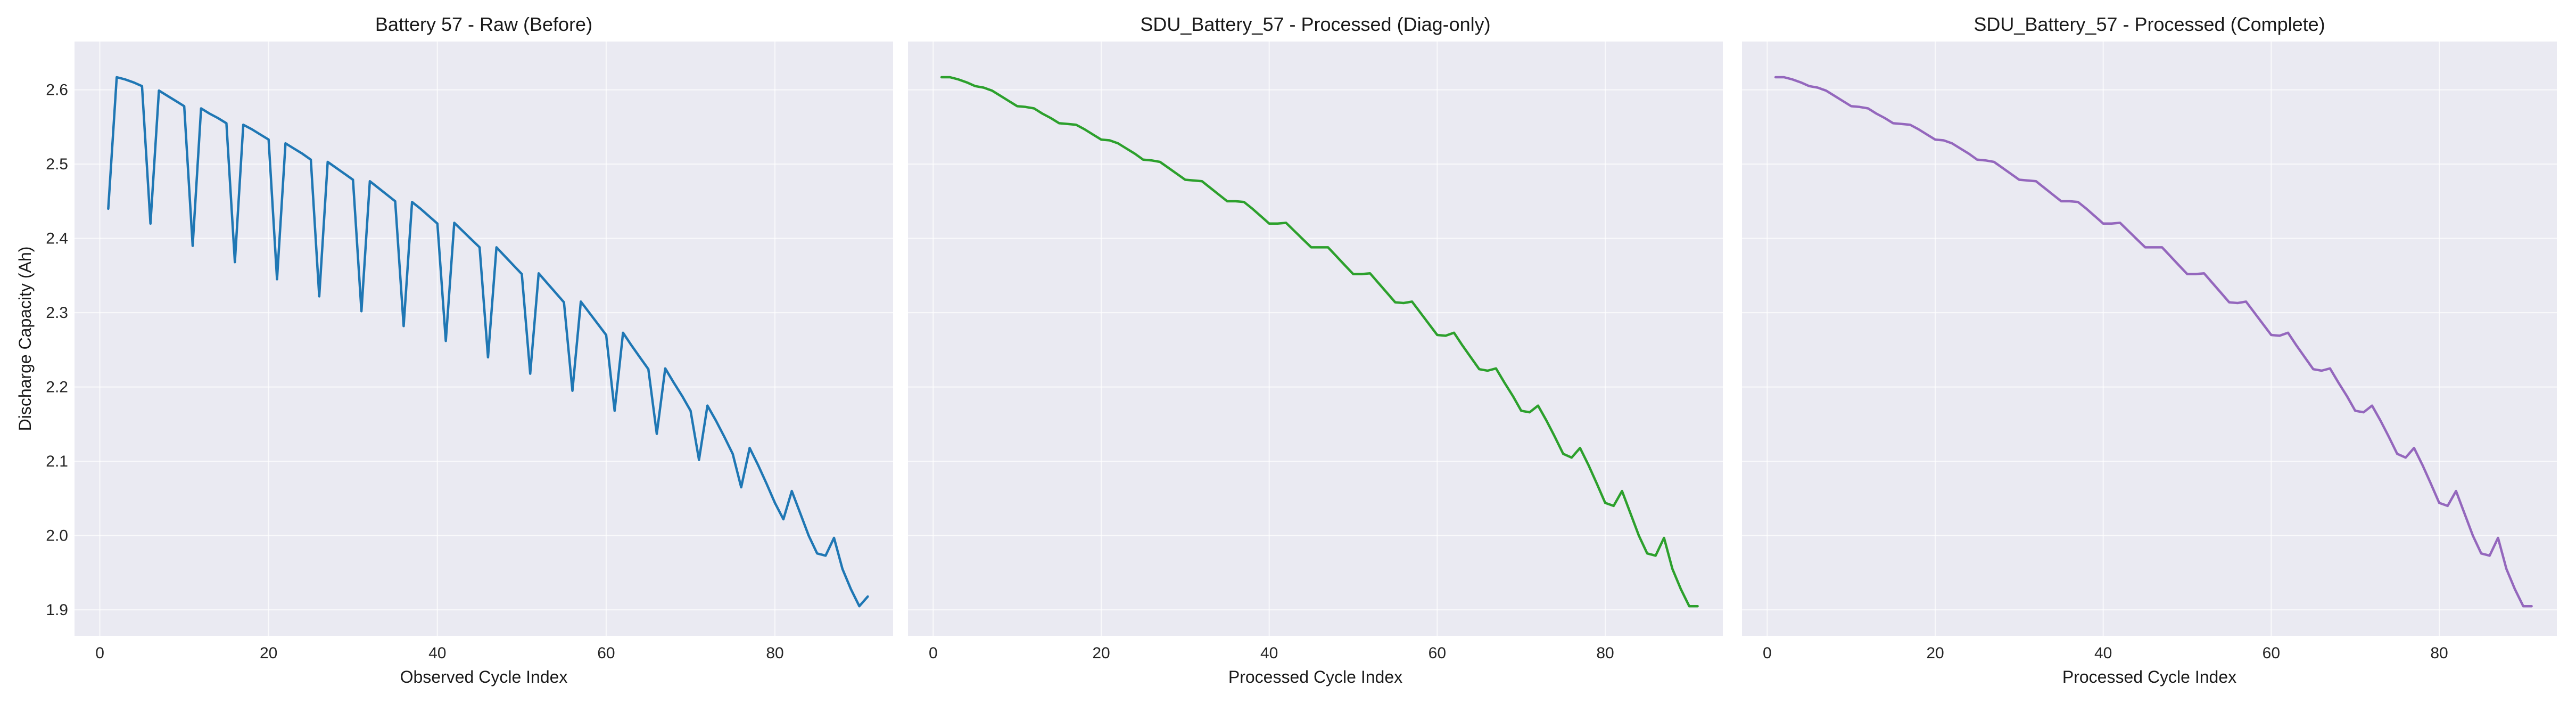 This screenshot has height=703, width=2576. What do you see at coordinates (25, 339) in the screenshot?
I see `y-axis-label: Discharge Capacity (Ah)` at bounding box center [25, 339].